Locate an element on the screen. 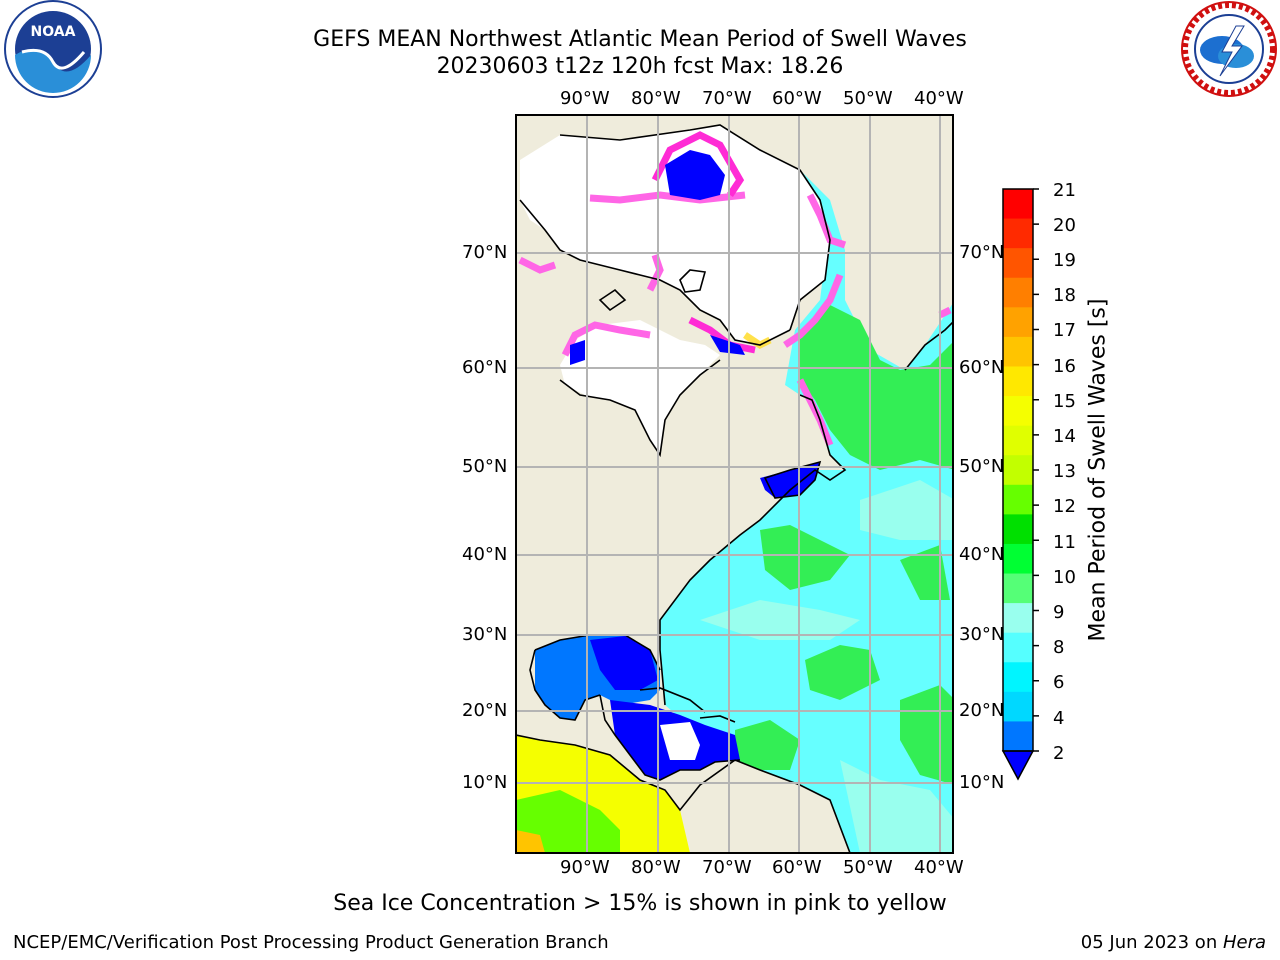 The image size is (1280, 960). colorbar-tick: 14 is located at coordinates (1064, 436).